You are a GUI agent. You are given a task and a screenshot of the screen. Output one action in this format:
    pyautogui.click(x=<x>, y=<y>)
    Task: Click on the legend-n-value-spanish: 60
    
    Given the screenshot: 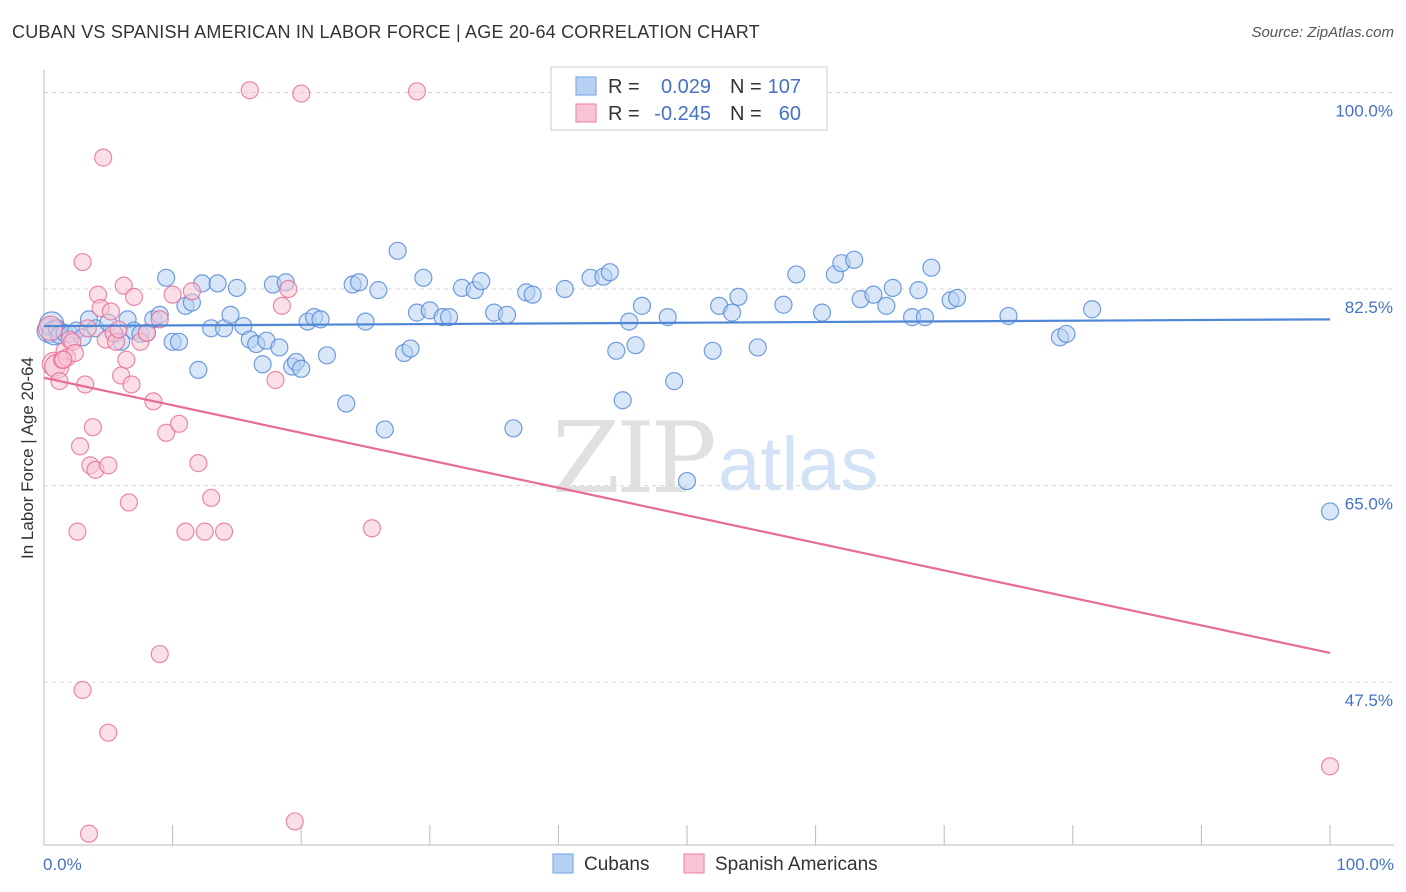 What is the action you would take?
    pyautogui.click(x=790, y=114)
    